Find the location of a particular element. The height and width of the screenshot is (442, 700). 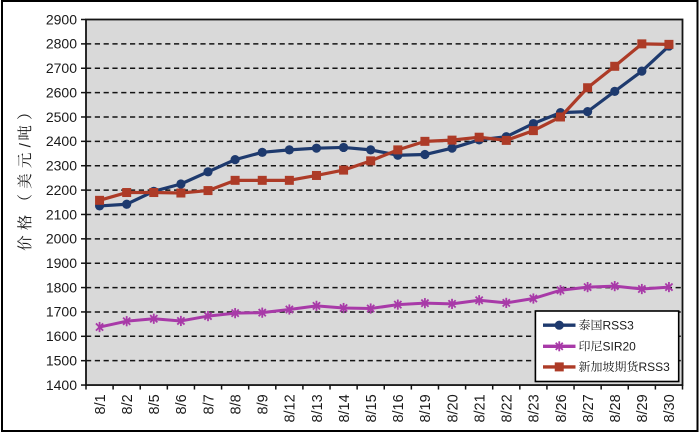

svg-text: 8/7 is located at coordinates (209, 404).